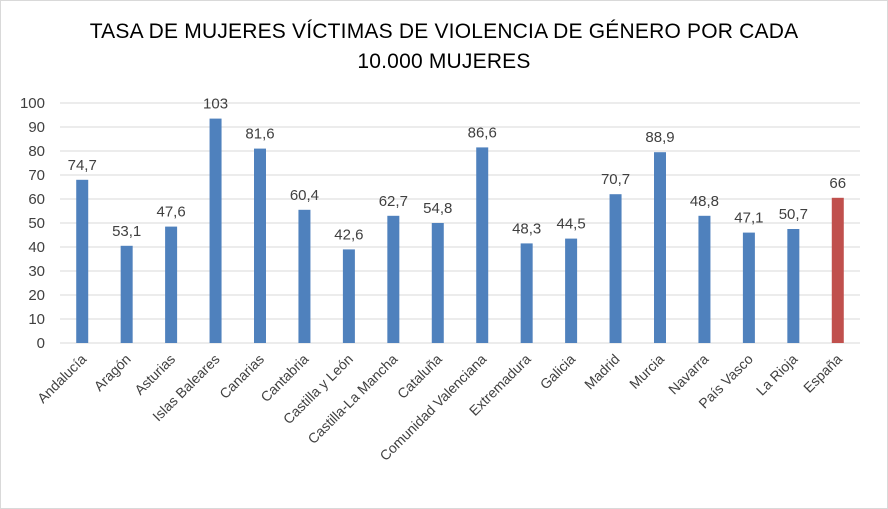 This screenshot has width=888, height=509. I want to click on y-tick-label: 0, so click(41, 343).